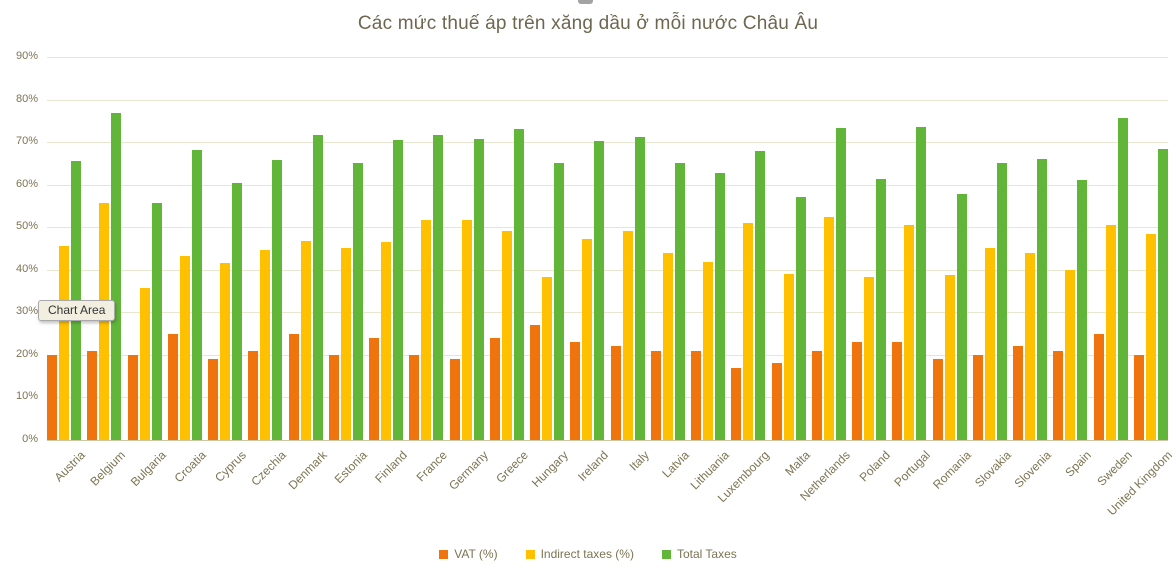 The width and height of the screenshot is (1176, 578). I want to click on y-tick-label: 80%, so click(26, 98).